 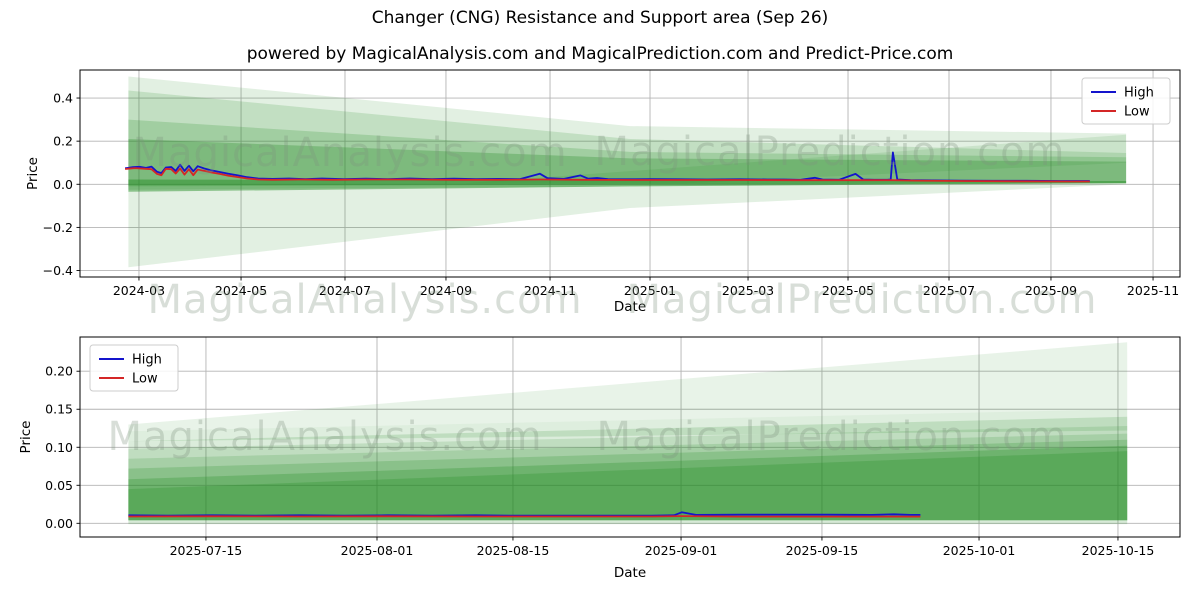 What do you see at coordinates (1051, 290) in the screenshot?
I see `x-tick-label: 2025-09` at bounding box center [1051, 290].